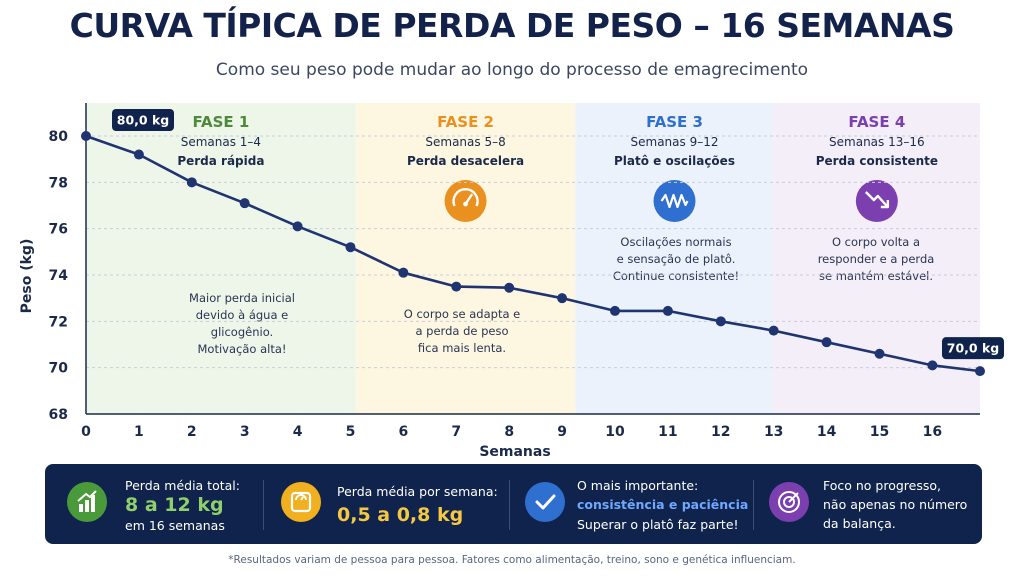 The image size is (1024, 576). What do you see at coordinates (879, 432) in the screenshot?
I see `x-tick-label: 15` at bounding box center [879, 432].